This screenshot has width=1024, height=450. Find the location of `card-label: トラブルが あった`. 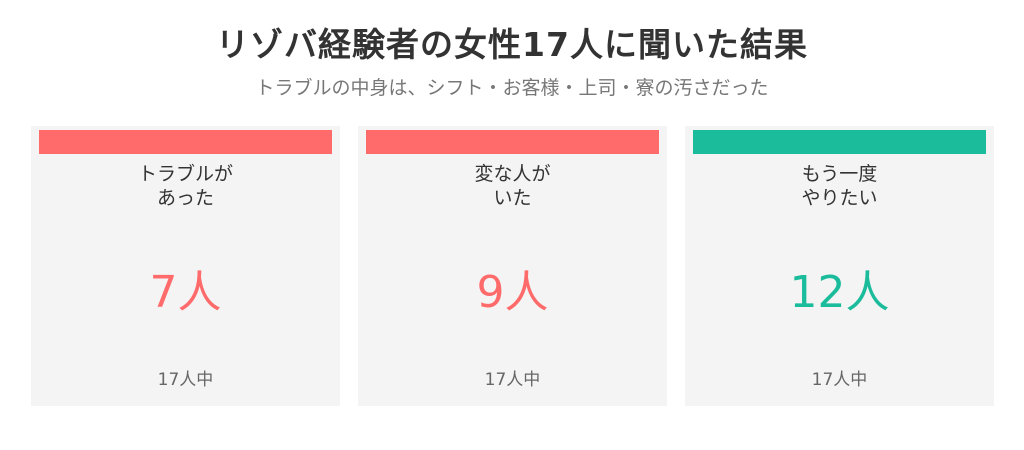

card-label: トラブルが あった is located at coordinates (185, 186).